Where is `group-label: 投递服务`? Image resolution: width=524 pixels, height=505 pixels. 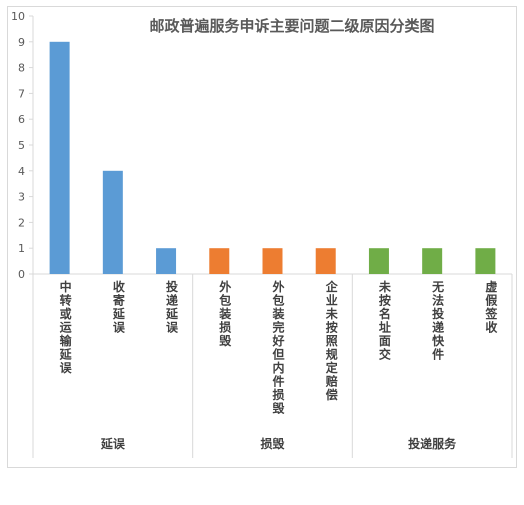 group-label: 投递服务 is located at coordinates (432, 443).